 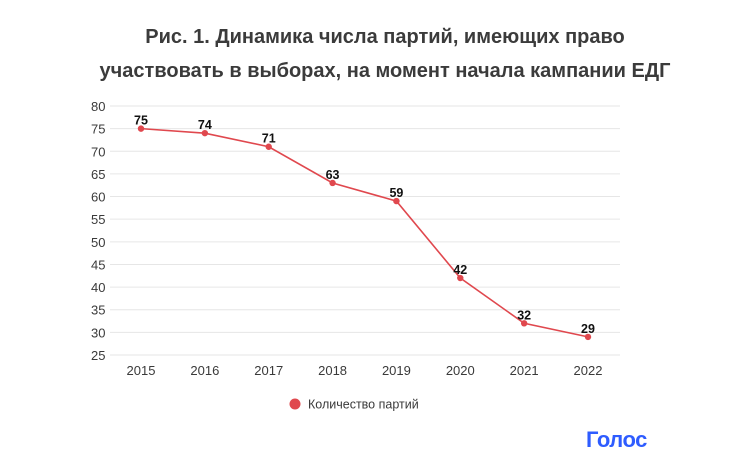 I want to click on y-tick-label-35: 35, so click(x=98, y=310).